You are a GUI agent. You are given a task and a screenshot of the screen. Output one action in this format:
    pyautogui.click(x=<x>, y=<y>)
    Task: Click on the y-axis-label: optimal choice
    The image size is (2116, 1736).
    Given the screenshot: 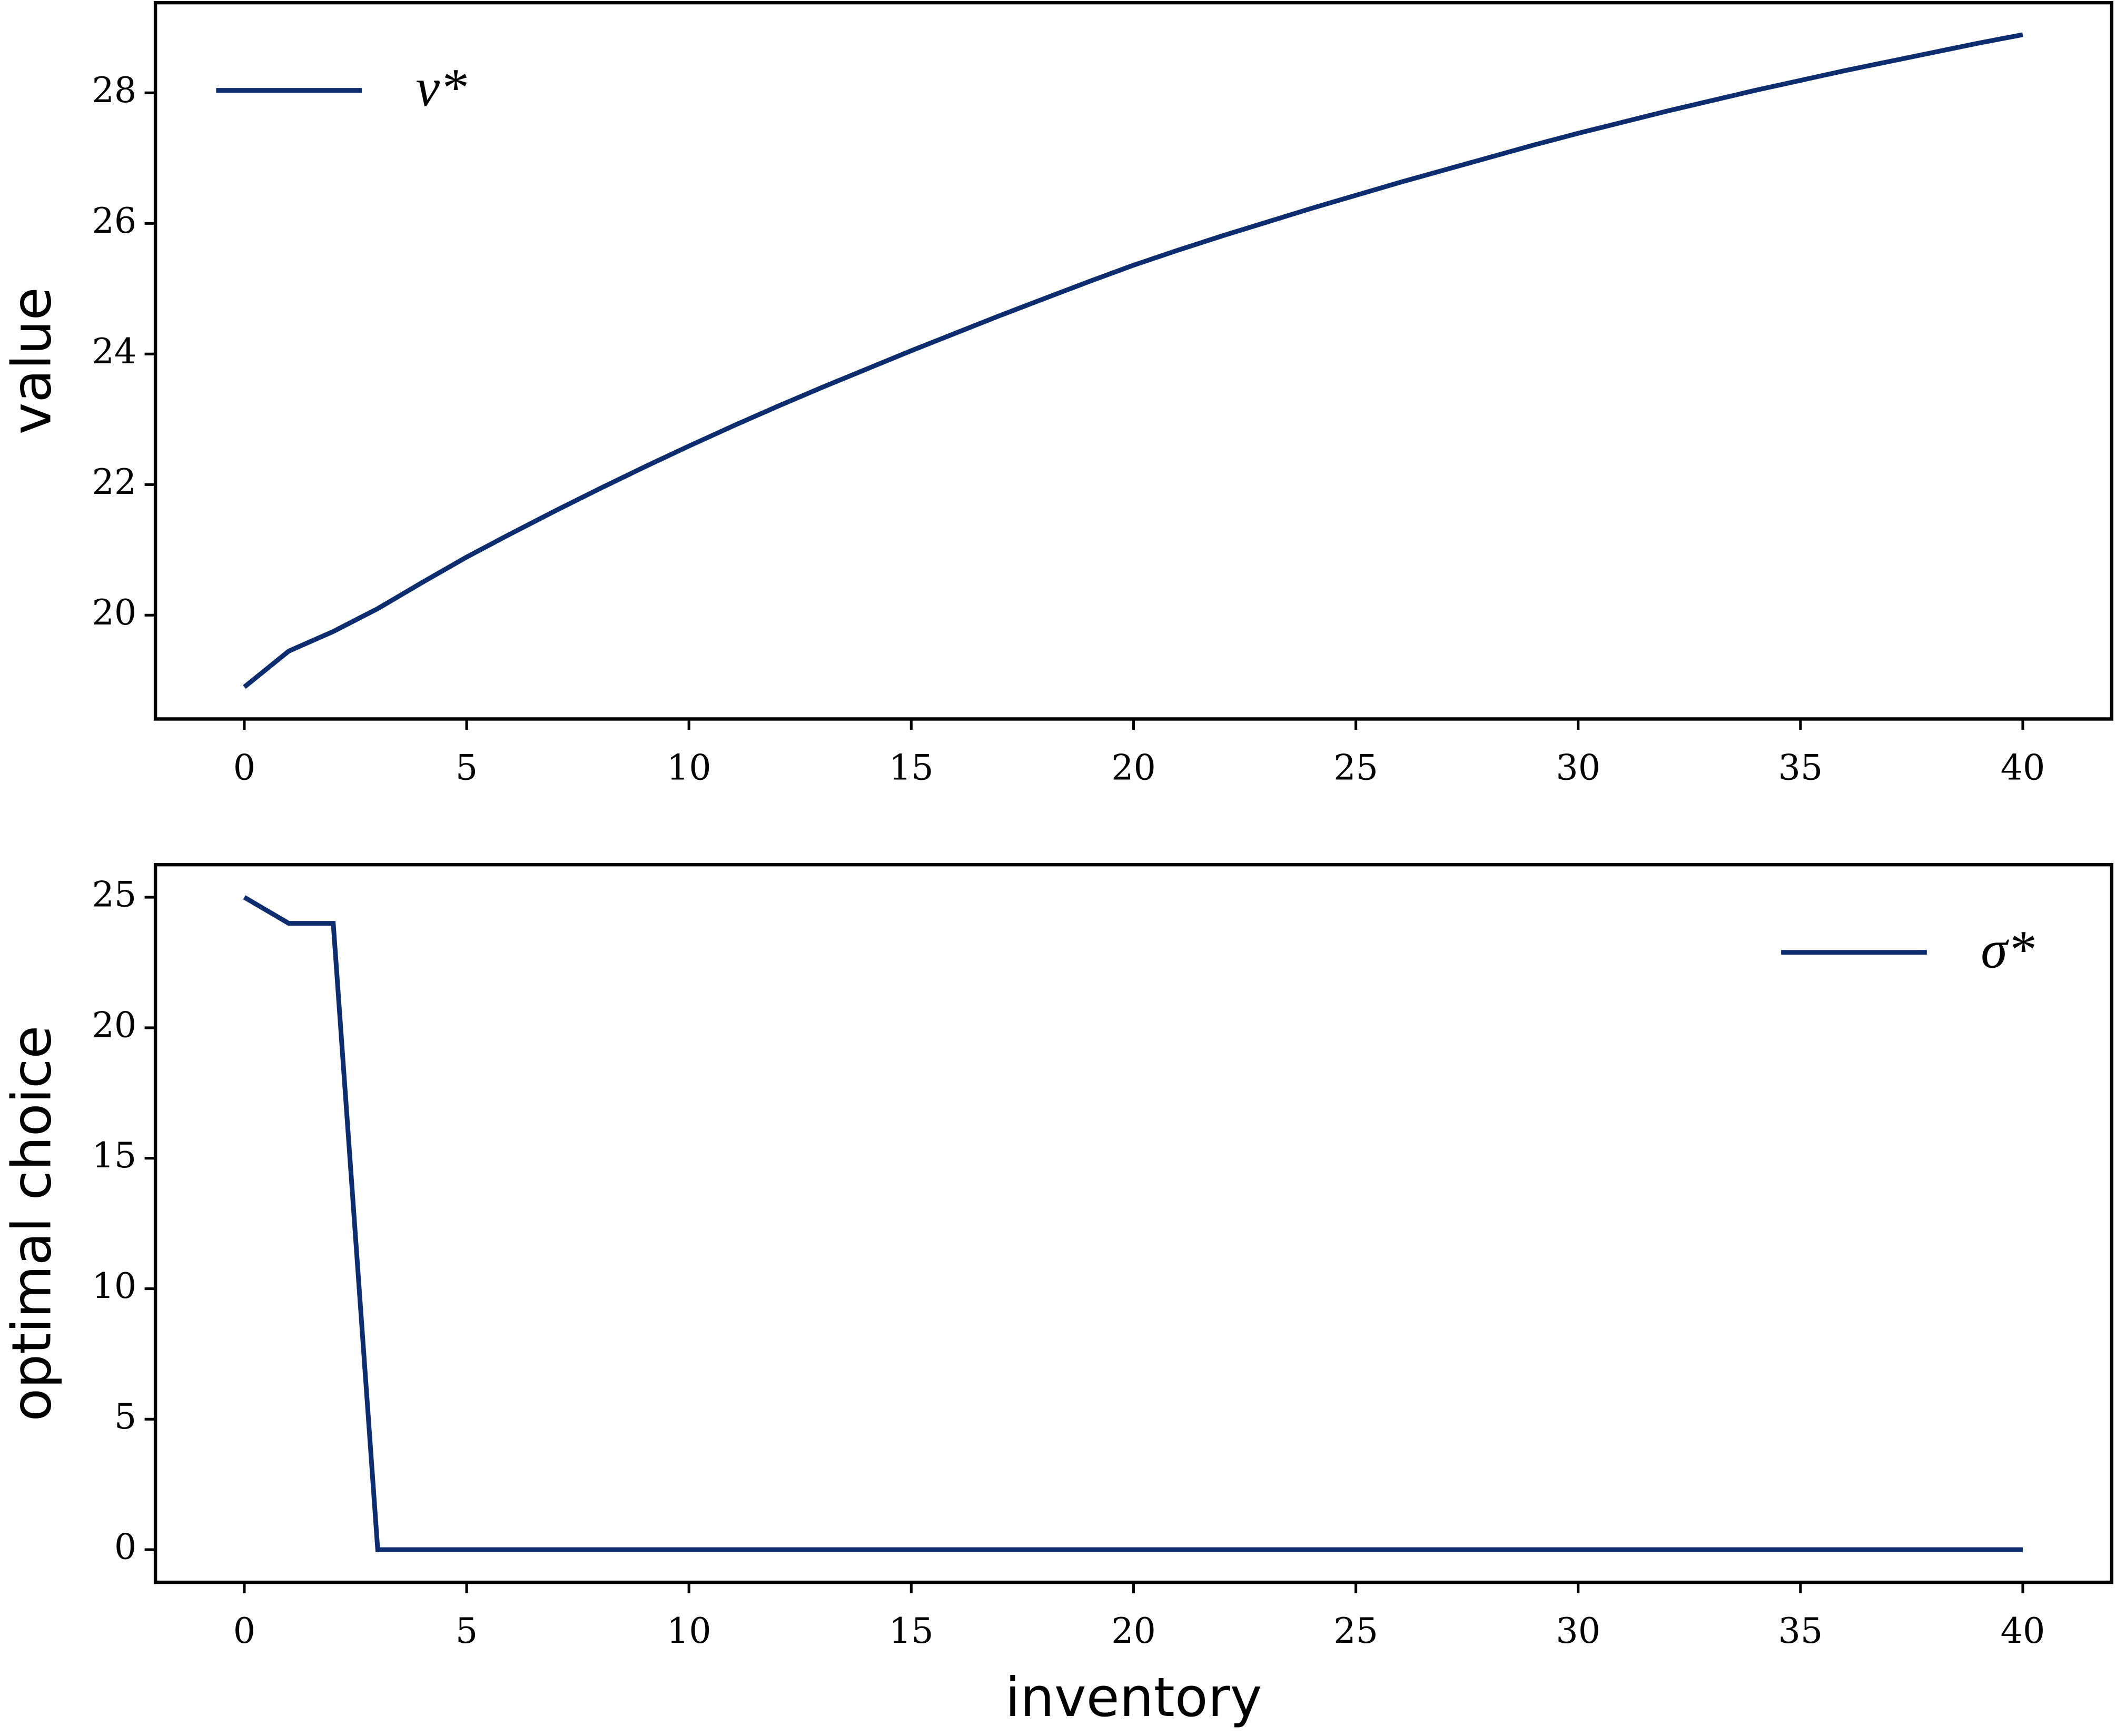 What is the action you would take?
    pyautogui.click(x=32, y=1224)
    